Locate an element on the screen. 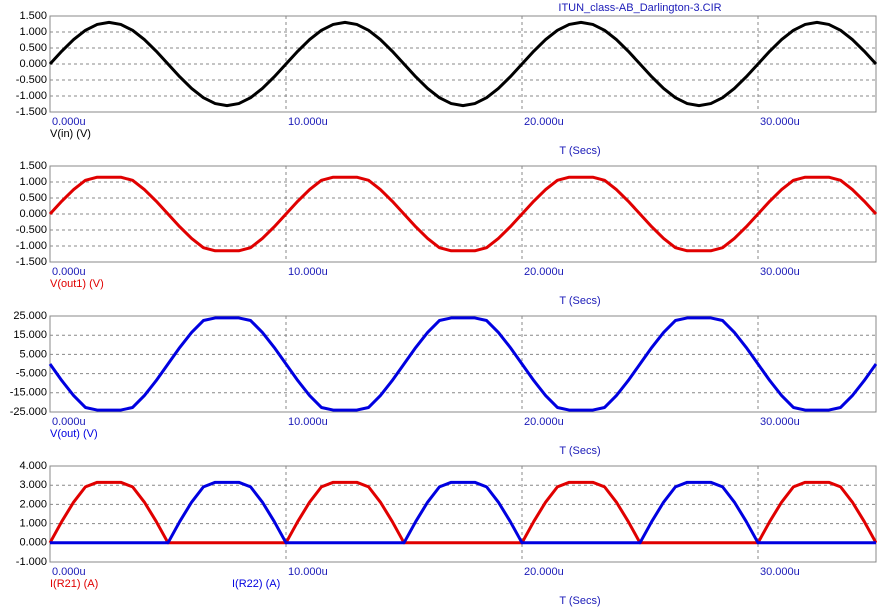 The image size is (877, 608). chart-title: ITUN_class-AB_Darlington-3.CIR is located at coordinates (639, 8).